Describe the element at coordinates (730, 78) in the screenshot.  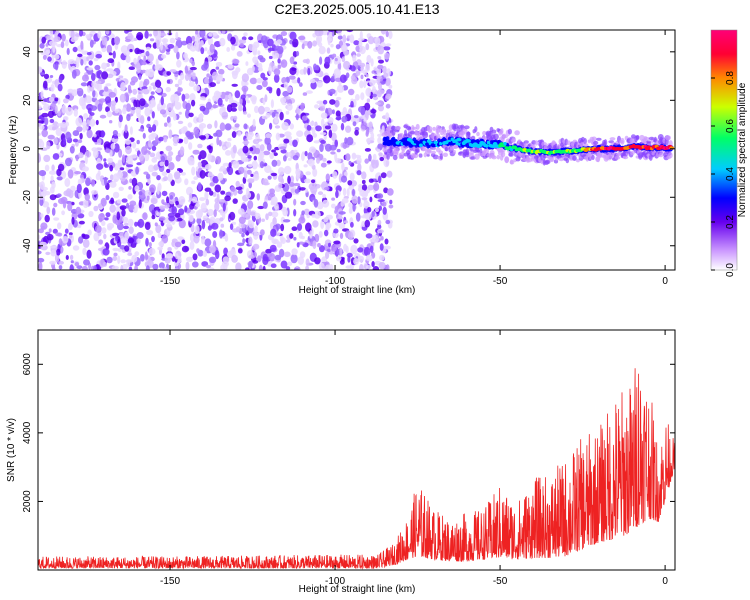
I see `colorbar-tick-label: 0.8` at that location.